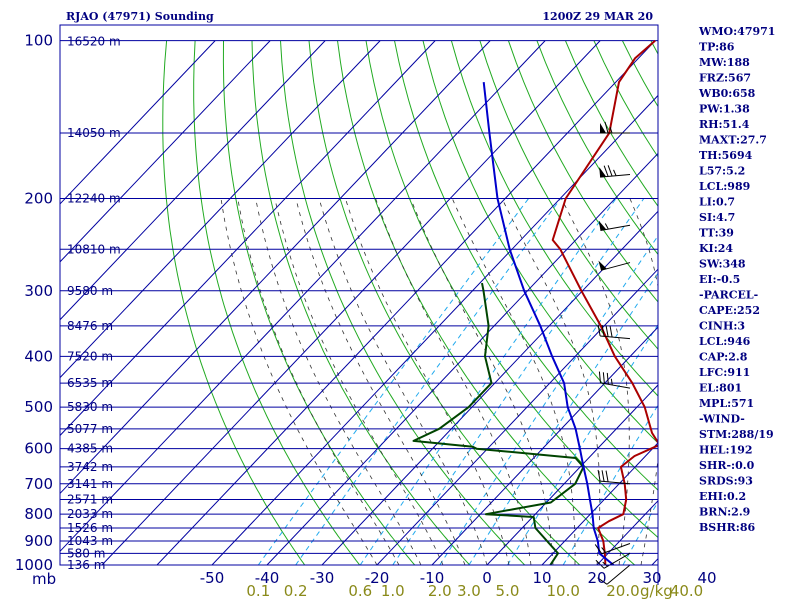  Describe the element at coordinates (38, 291) in the screenshot. I see `pressure-label: 300` at that location.